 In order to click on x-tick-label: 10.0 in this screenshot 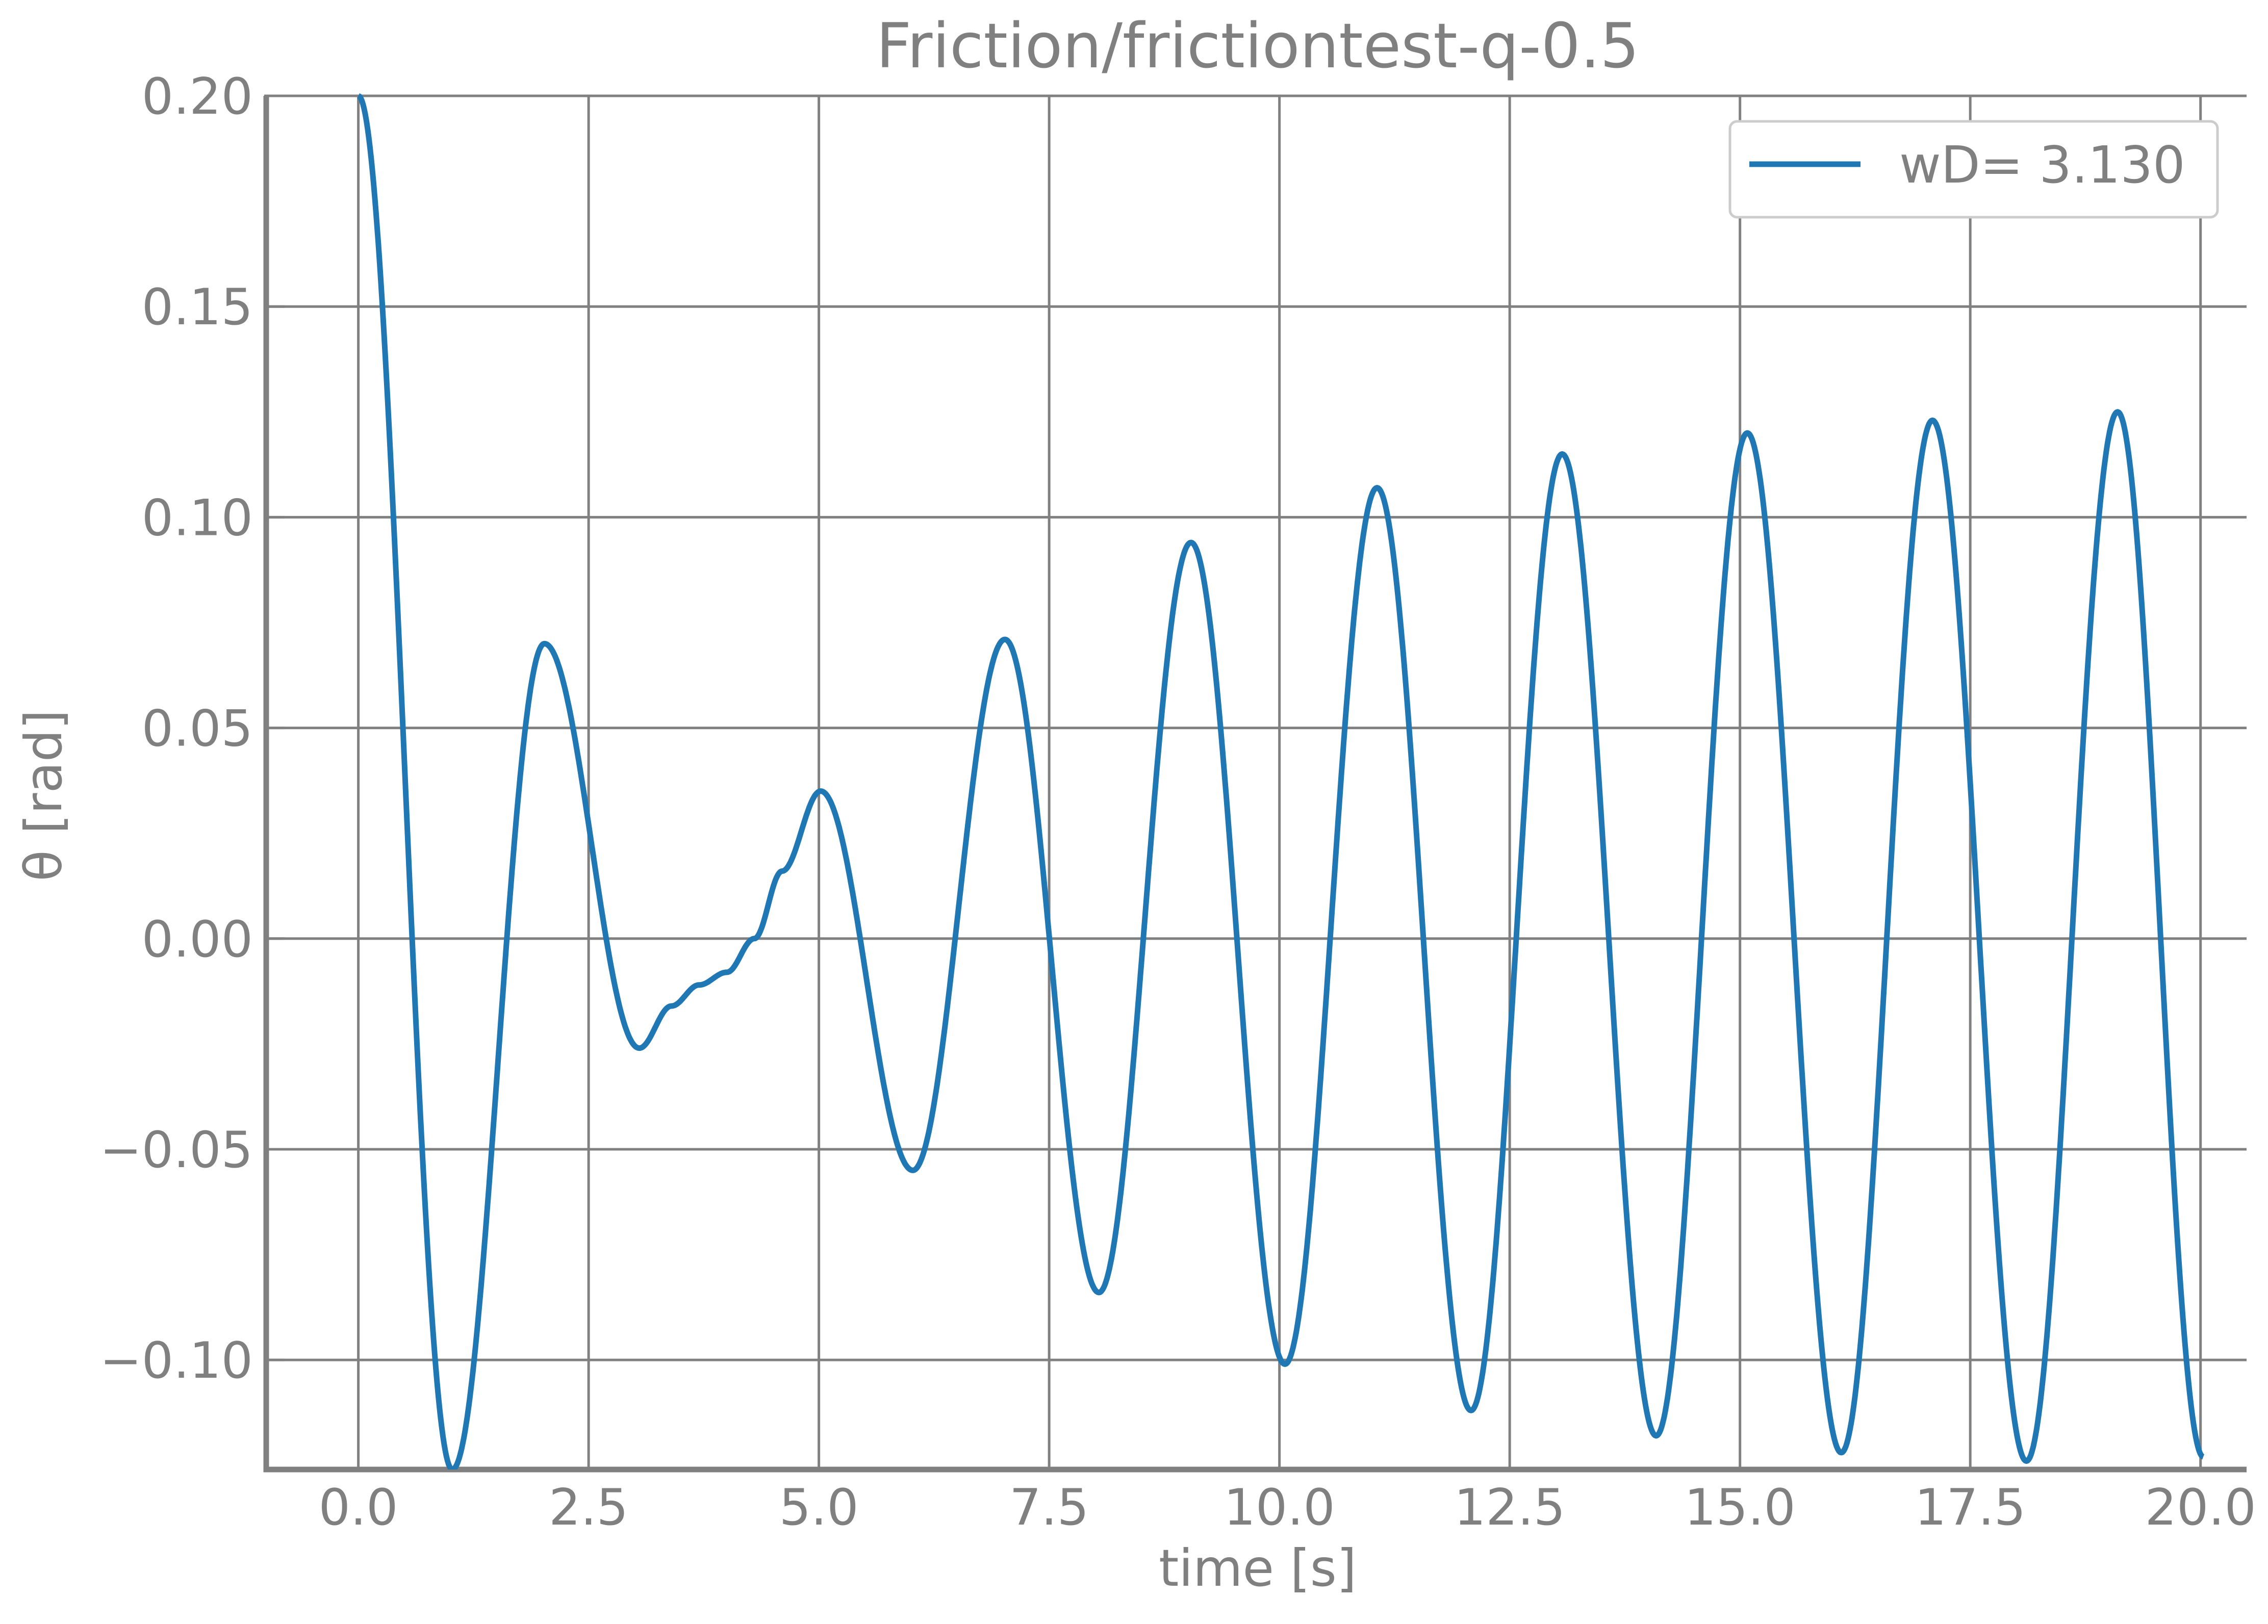, I will do `click(1279, 1508)`.